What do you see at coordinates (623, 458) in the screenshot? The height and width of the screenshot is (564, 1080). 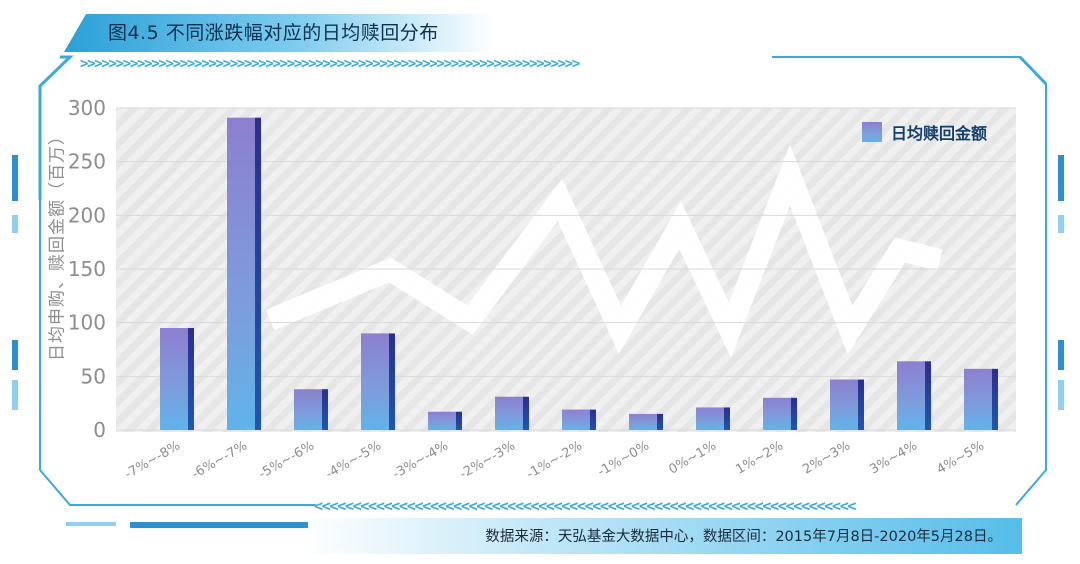 I see `x-tick-label: -1%~0%` at bounding box center [623, 458].